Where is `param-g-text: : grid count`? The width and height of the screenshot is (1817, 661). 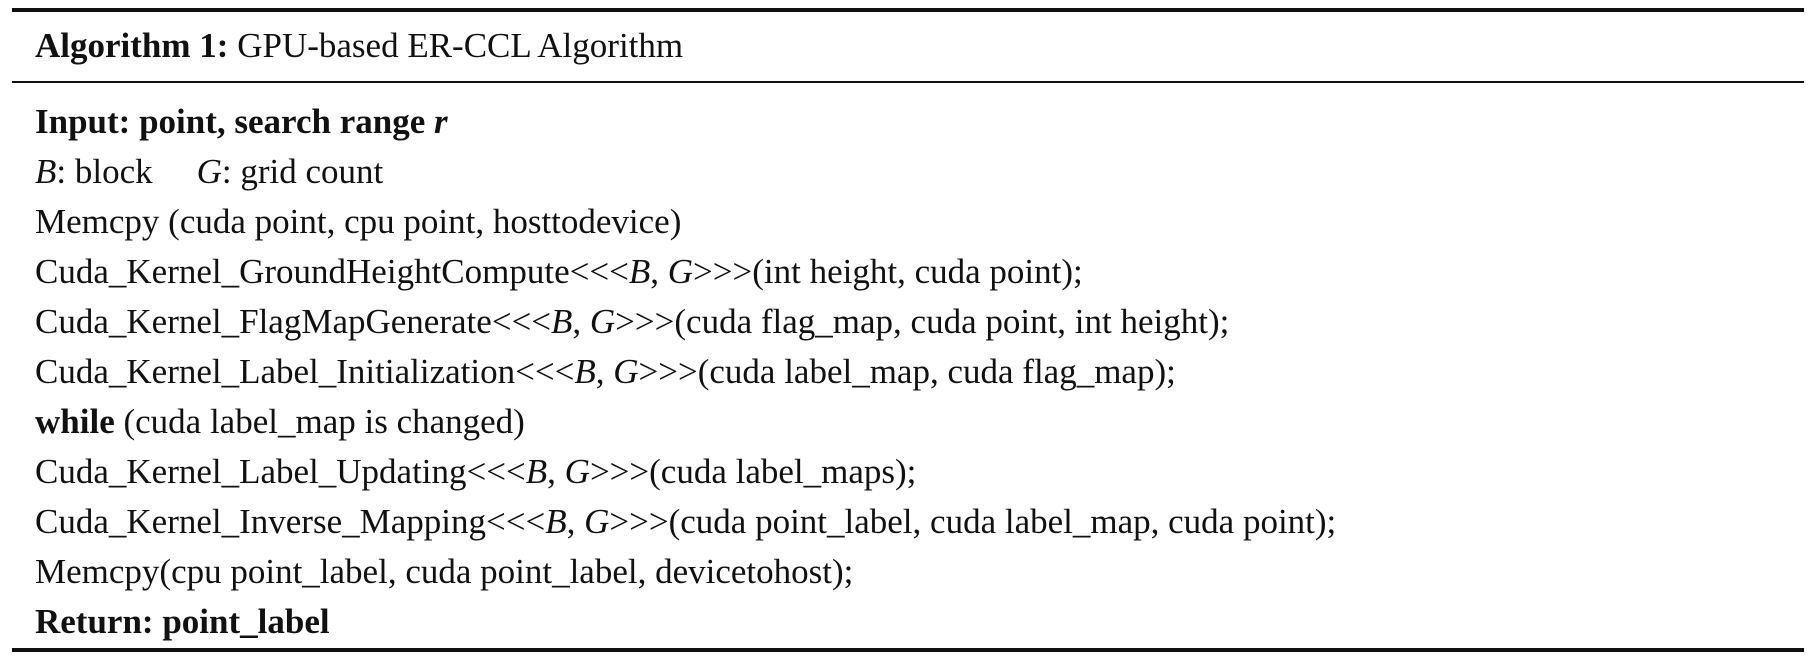 param-g-text: : grid count is located at coordinates (302, 171).